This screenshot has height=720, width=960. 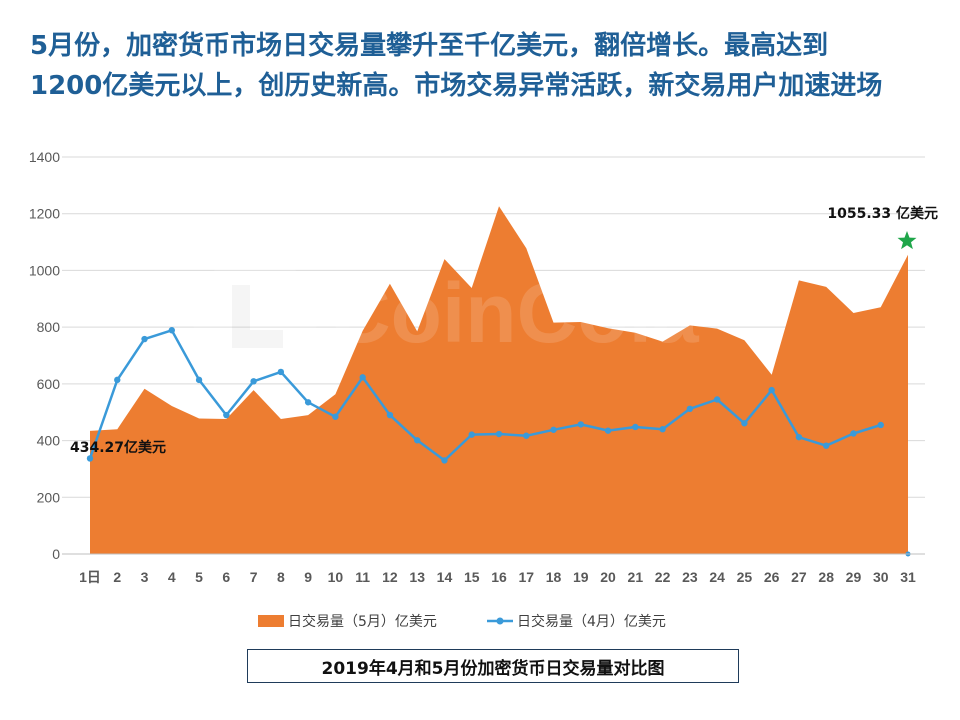 I want to click on legend-swatch-april-marker, so click(x=500, y=621).